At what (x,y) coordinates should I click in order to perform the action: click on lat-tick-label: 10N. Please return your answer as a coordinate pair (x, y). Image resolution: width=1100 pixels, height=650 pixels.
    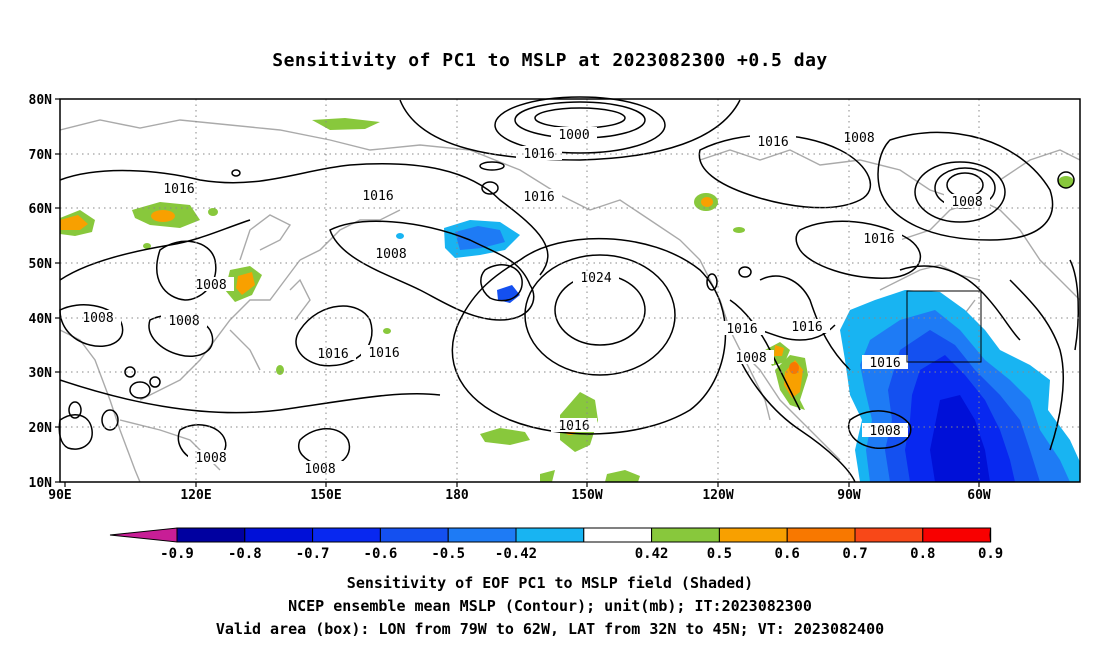
    Looking at the image, I should click on (41, 483).